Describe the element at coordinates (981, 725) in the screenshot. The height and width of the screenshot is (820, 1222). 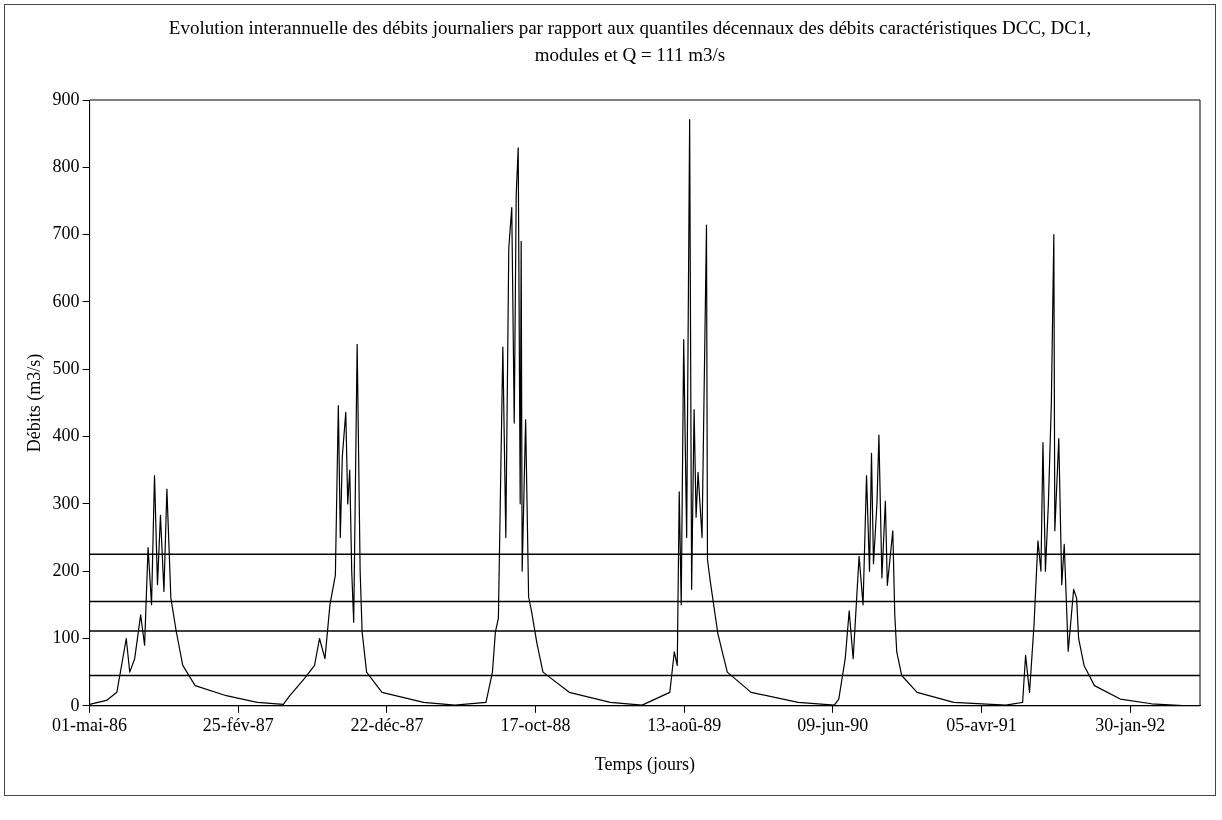
I see `x-tick-label: 05-avr-91` at that location.